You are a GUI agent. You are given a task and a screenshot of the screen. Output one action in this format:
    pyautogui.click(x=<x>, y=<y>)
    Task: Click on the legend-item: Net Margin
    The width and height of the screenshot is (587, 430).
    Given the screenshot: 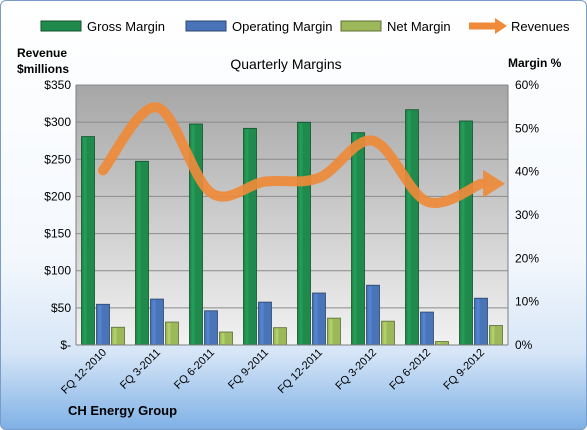 What is the action you would take?
    pyautogui.click(x=395, y=26)
    